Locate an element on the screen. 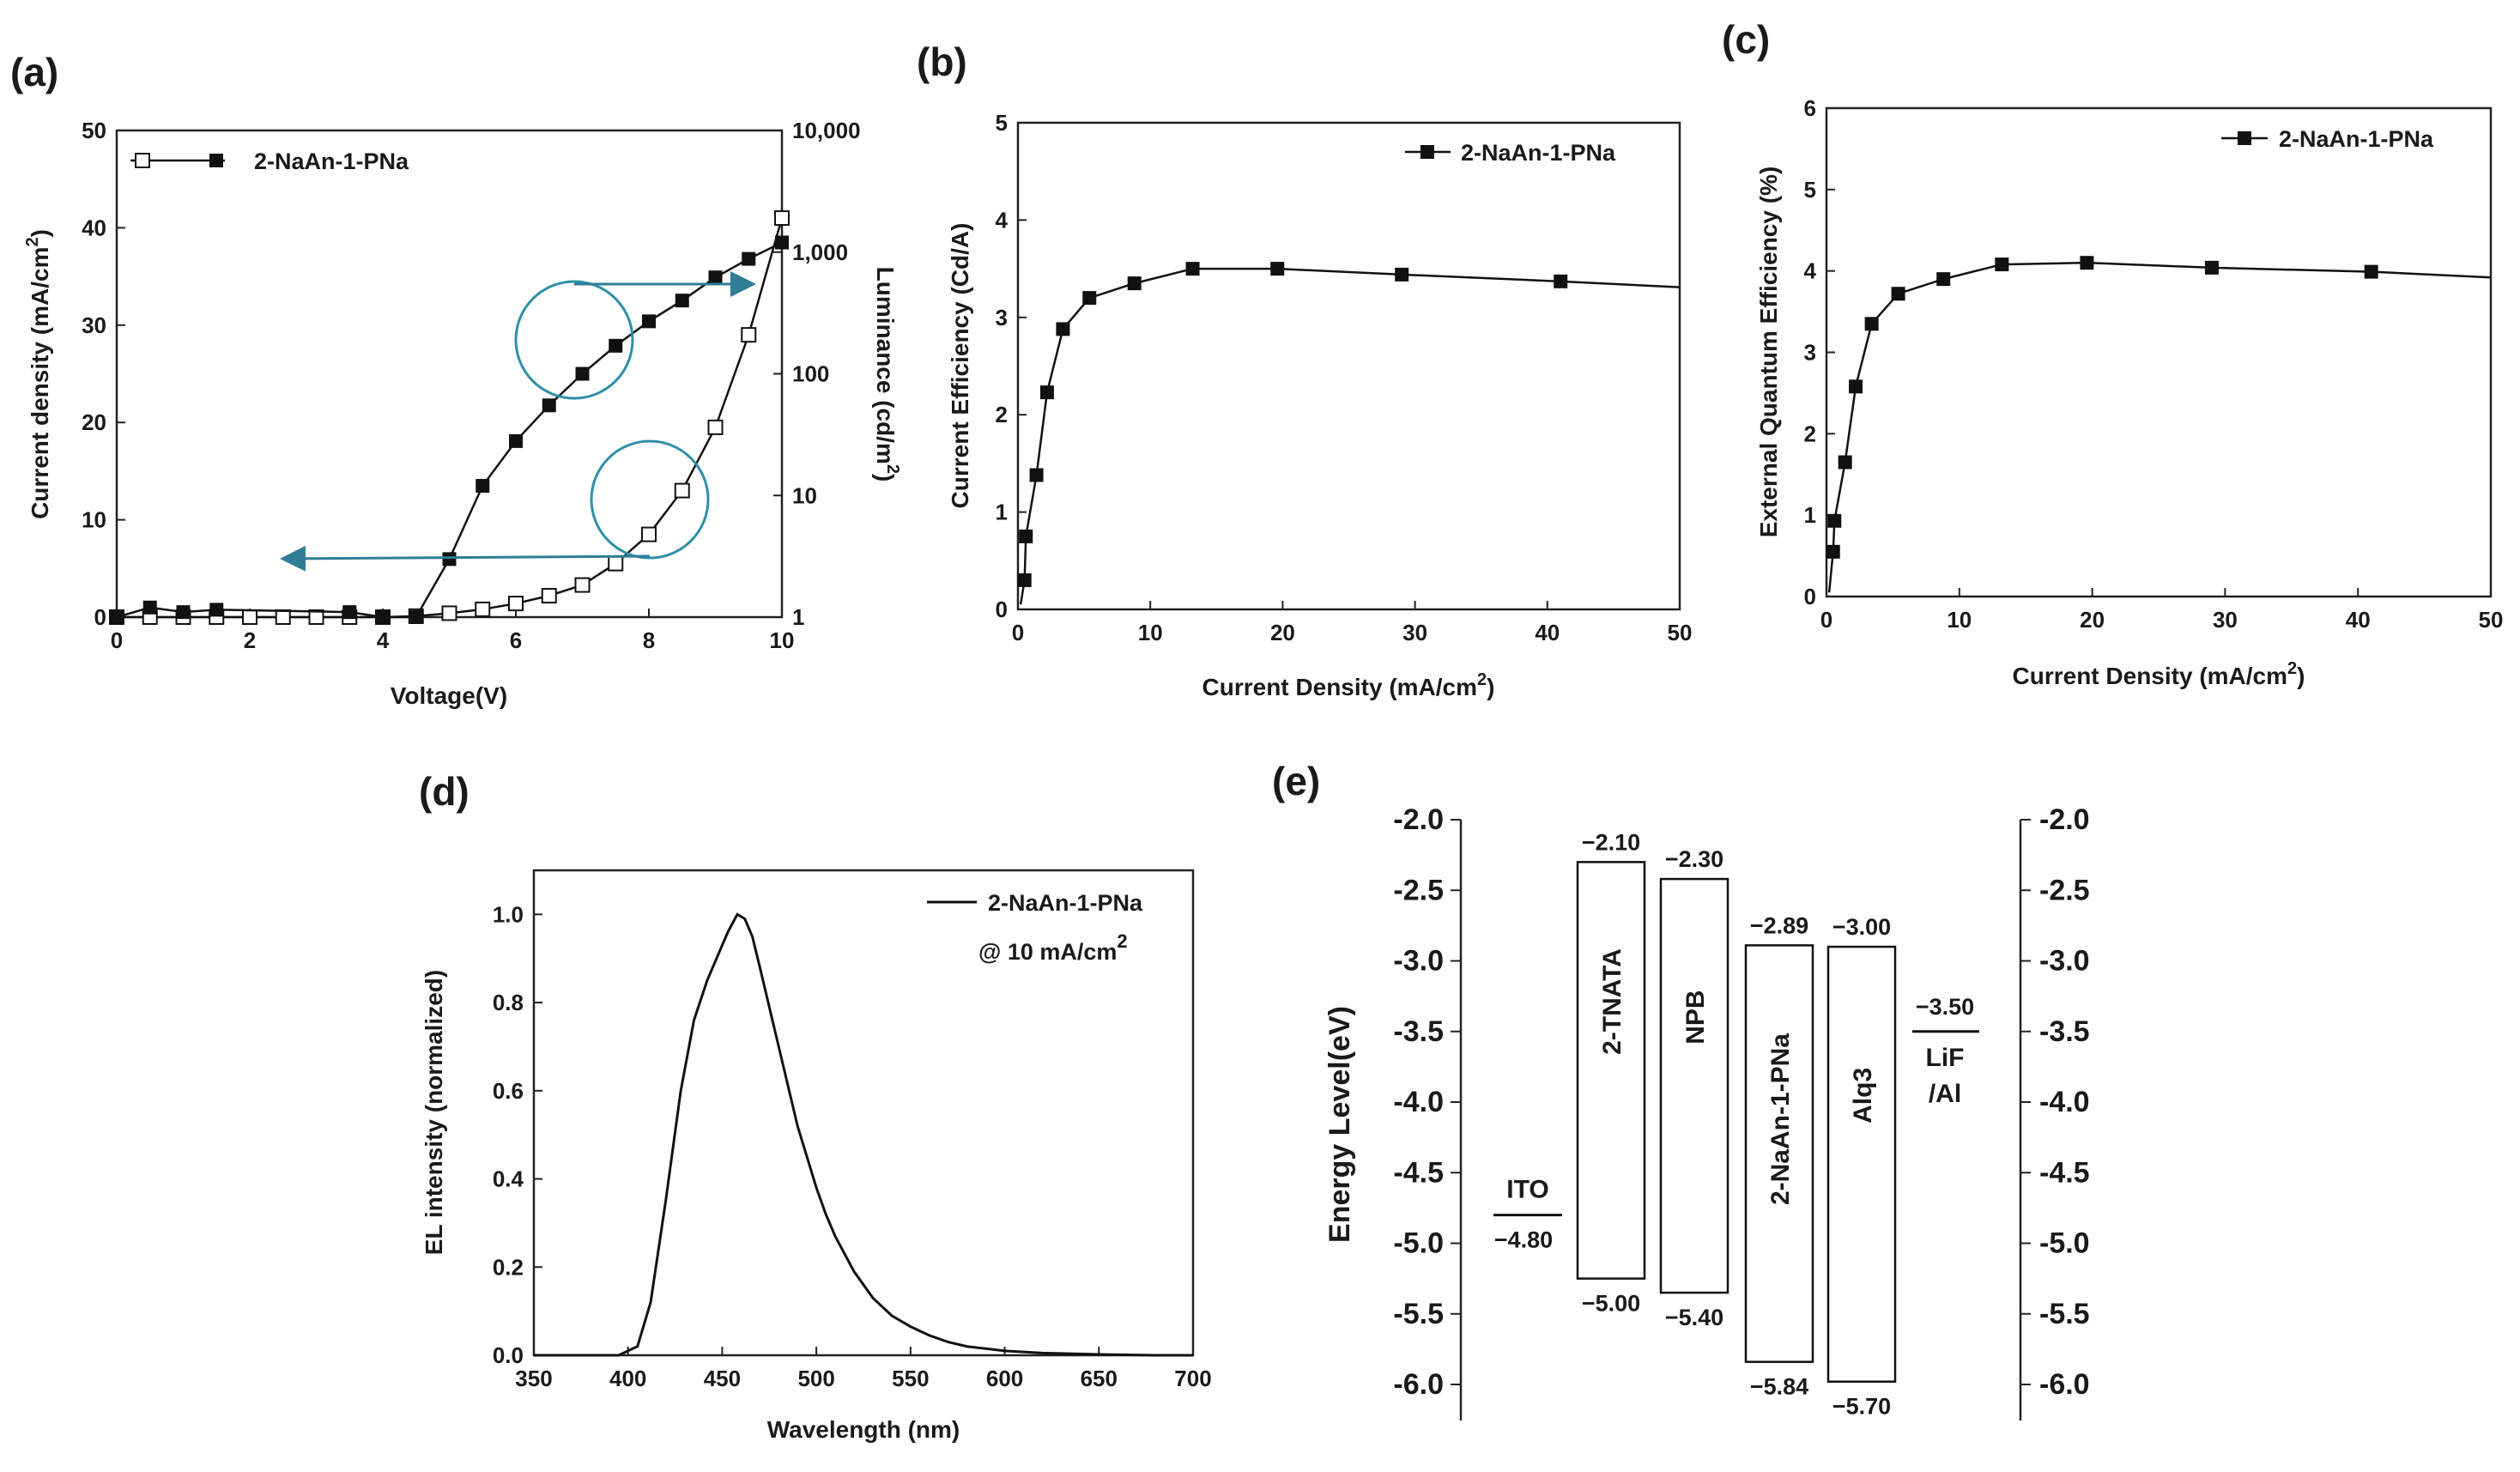  e-layer-bottom-label: −5.84 is located at coordinates (1779, 1387).